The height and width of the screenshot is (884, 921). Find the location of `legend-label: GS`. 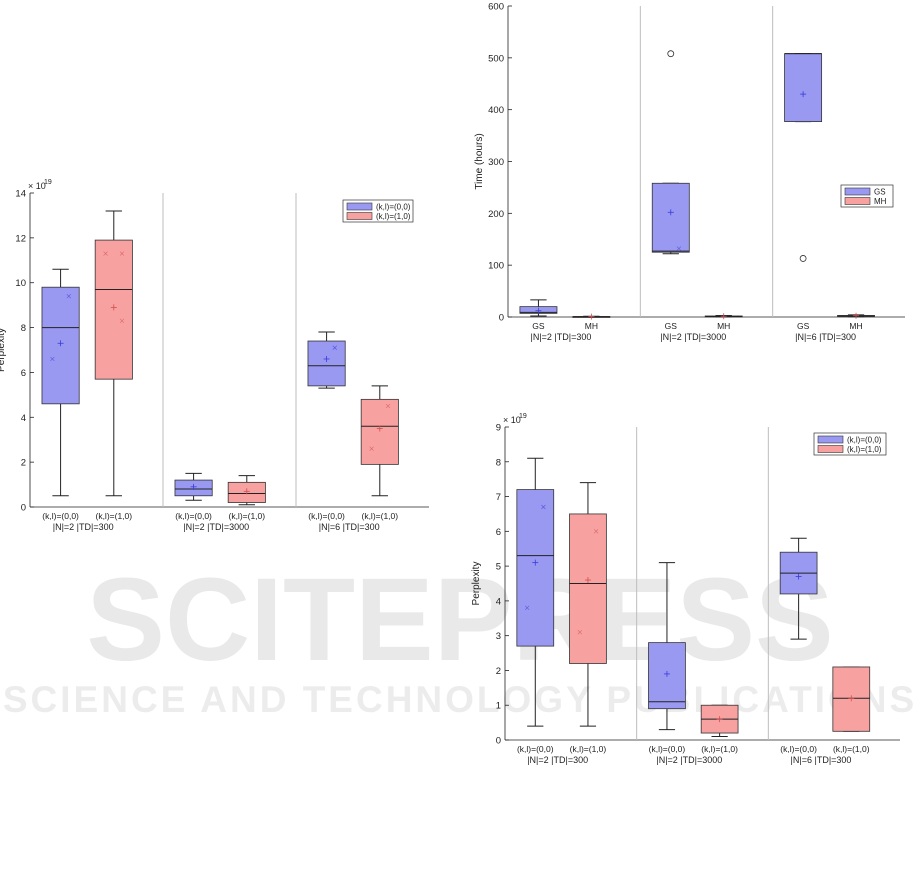

legend-label: GS is located at coordinates (880, 192).